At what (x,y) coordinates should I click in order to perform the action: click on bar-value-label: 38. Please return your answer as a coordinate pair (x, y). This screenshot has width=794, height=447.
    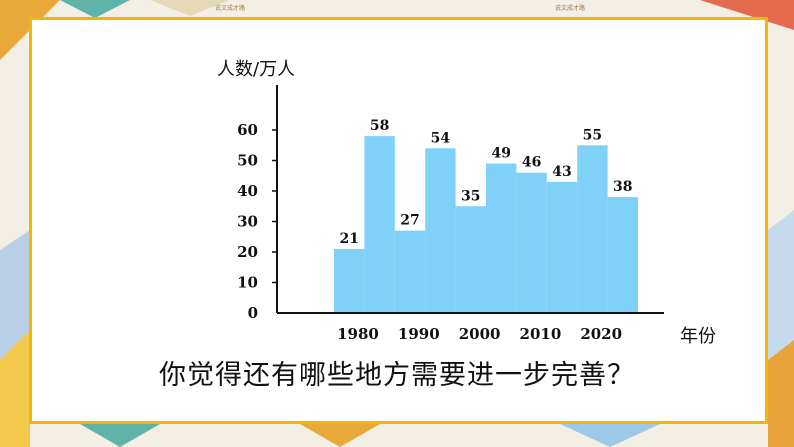
    Looking at the image, I should click on (622, 187).